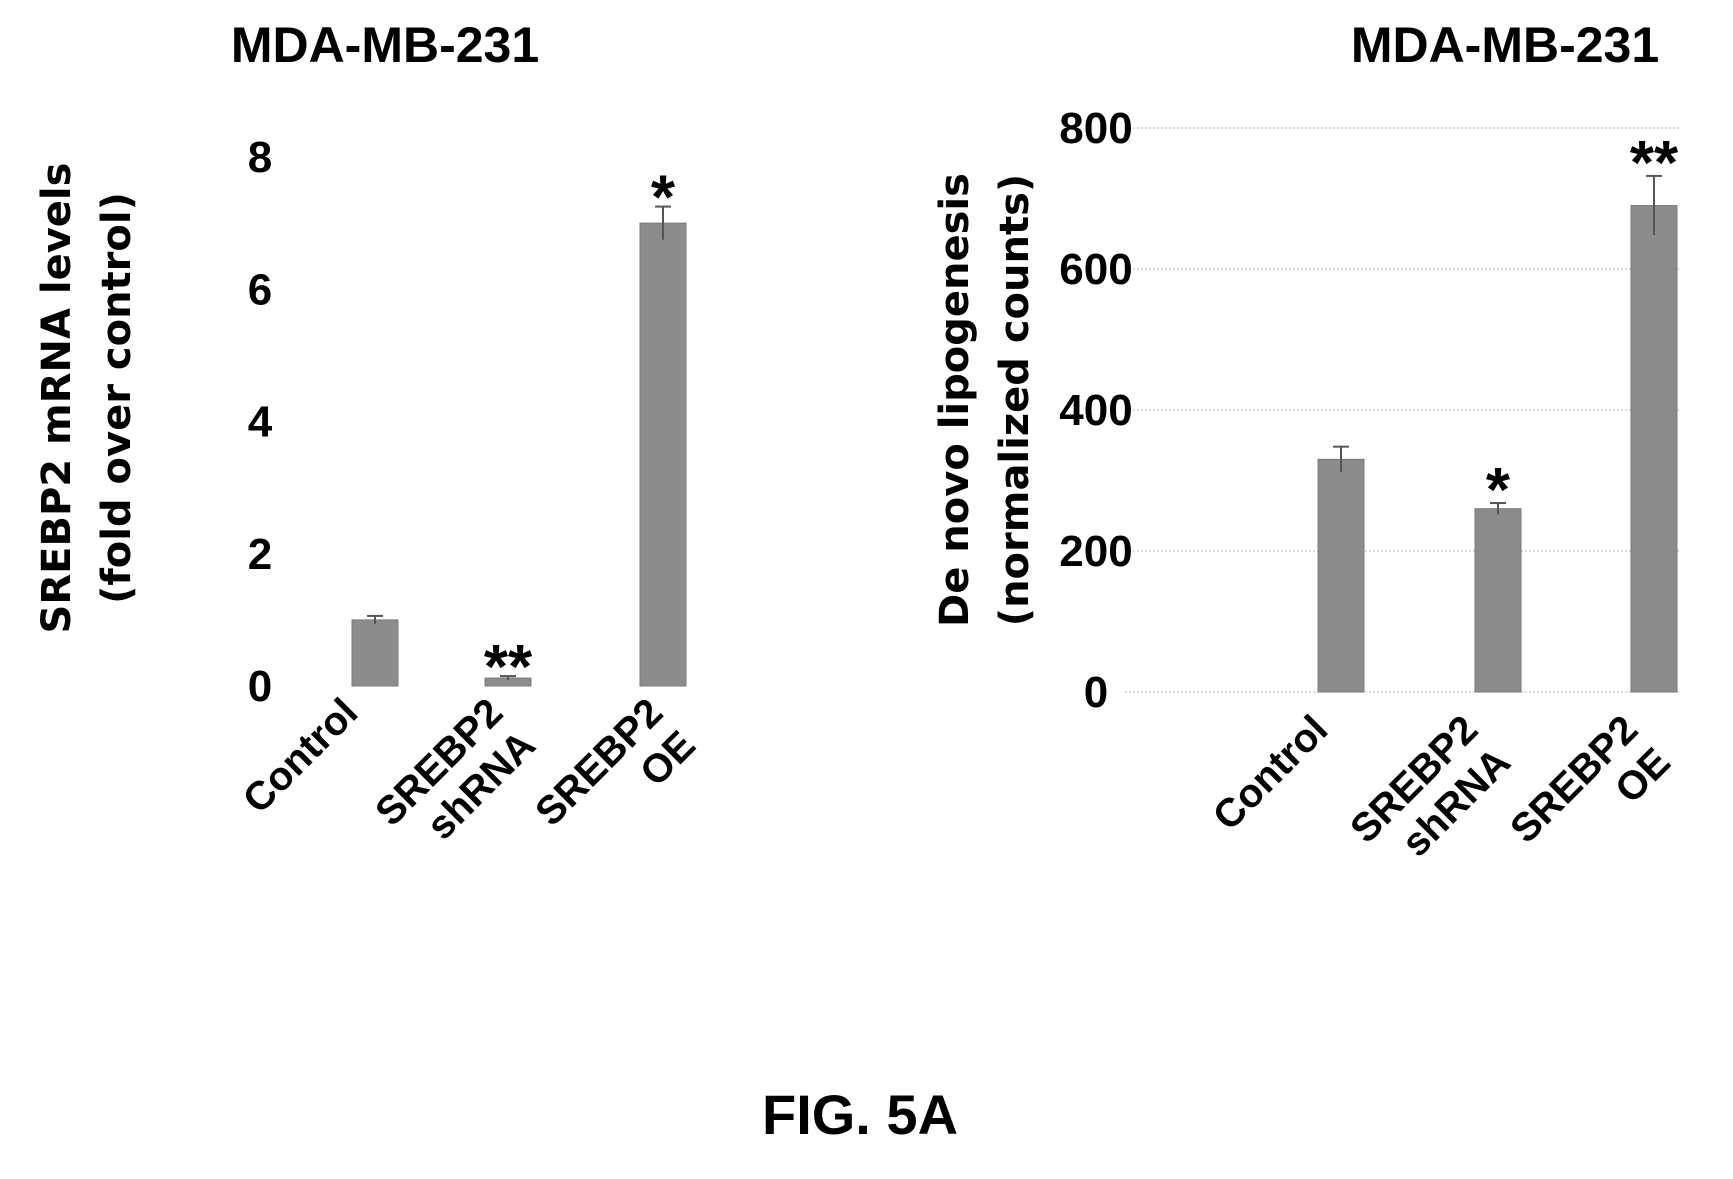 The image size is (1733, 1179). I want to click on y-tick-label: 400, so click(1095, 410).